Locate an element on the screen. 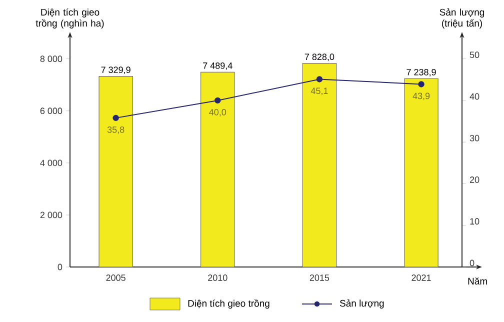 The width and height of the screenshot is (504, 322). y2-axis-title: Sản lượng (triệu tấn) is located at coordinates (462, 18).